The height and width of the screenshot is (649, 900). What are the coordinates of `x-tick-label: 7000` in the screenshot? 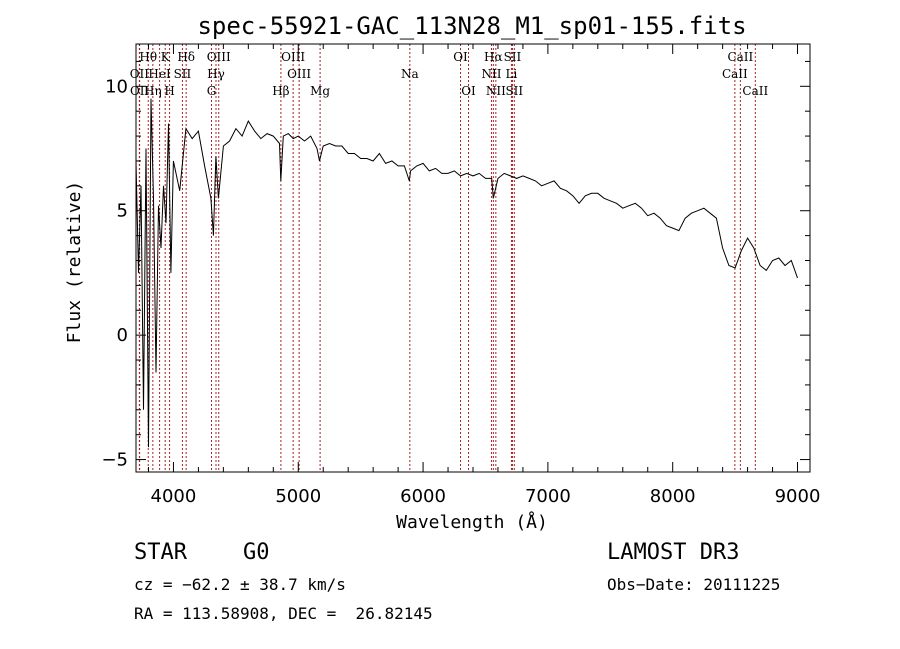 It's located at (548, 496).